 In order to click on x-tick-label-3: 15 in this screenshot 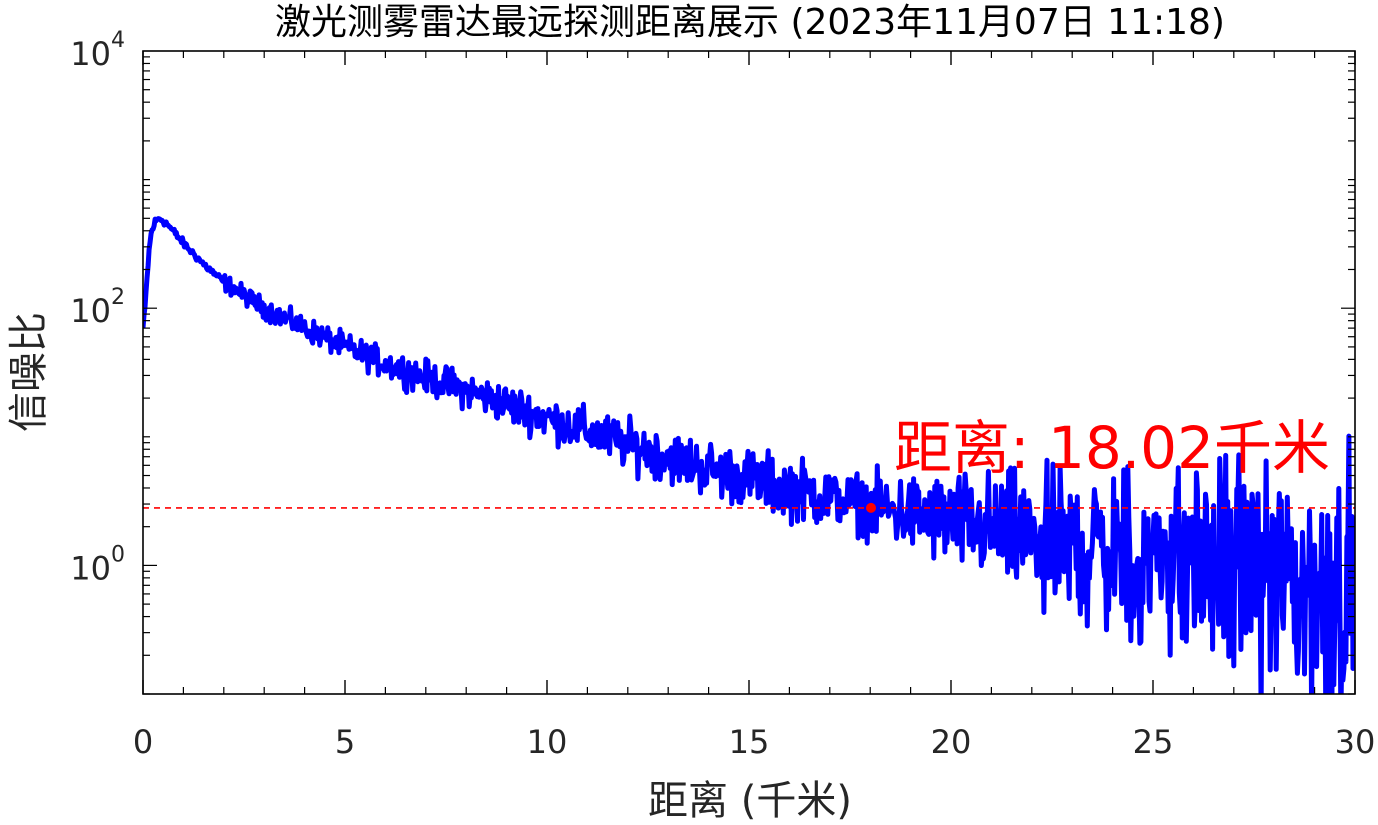, I will do `click(749, 742)`.